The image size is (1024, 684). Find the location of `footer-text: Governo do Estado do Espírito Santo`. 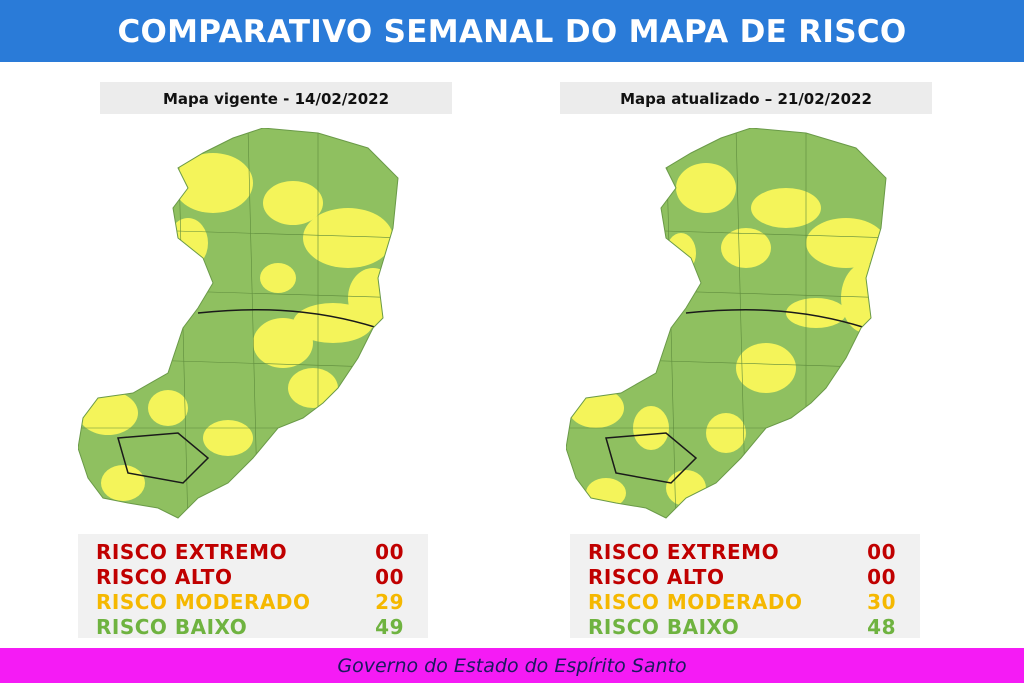

footer-text: Governo do Estado do Espírito Santo is located at coordinates (512, 665).